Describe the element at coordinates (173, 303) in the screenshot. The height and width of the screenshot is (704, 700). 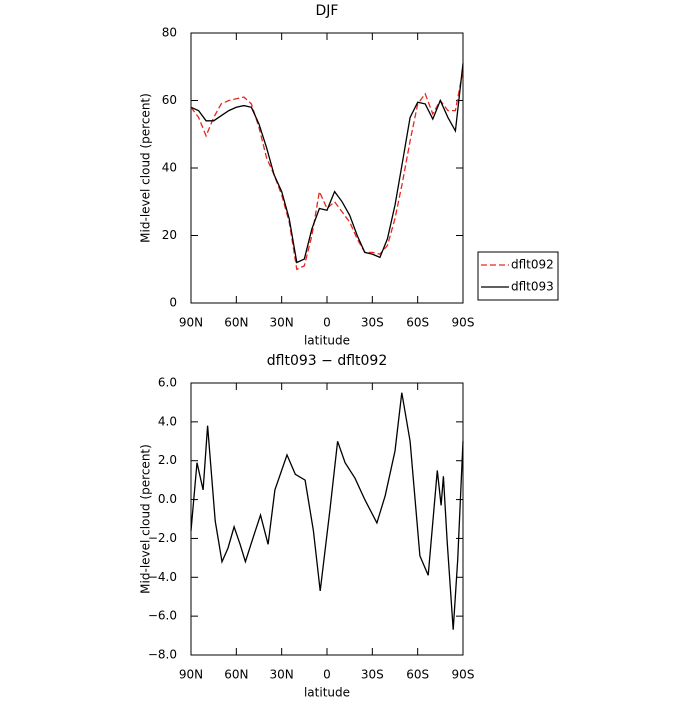
I see `y-tick-label: 0` at that location.